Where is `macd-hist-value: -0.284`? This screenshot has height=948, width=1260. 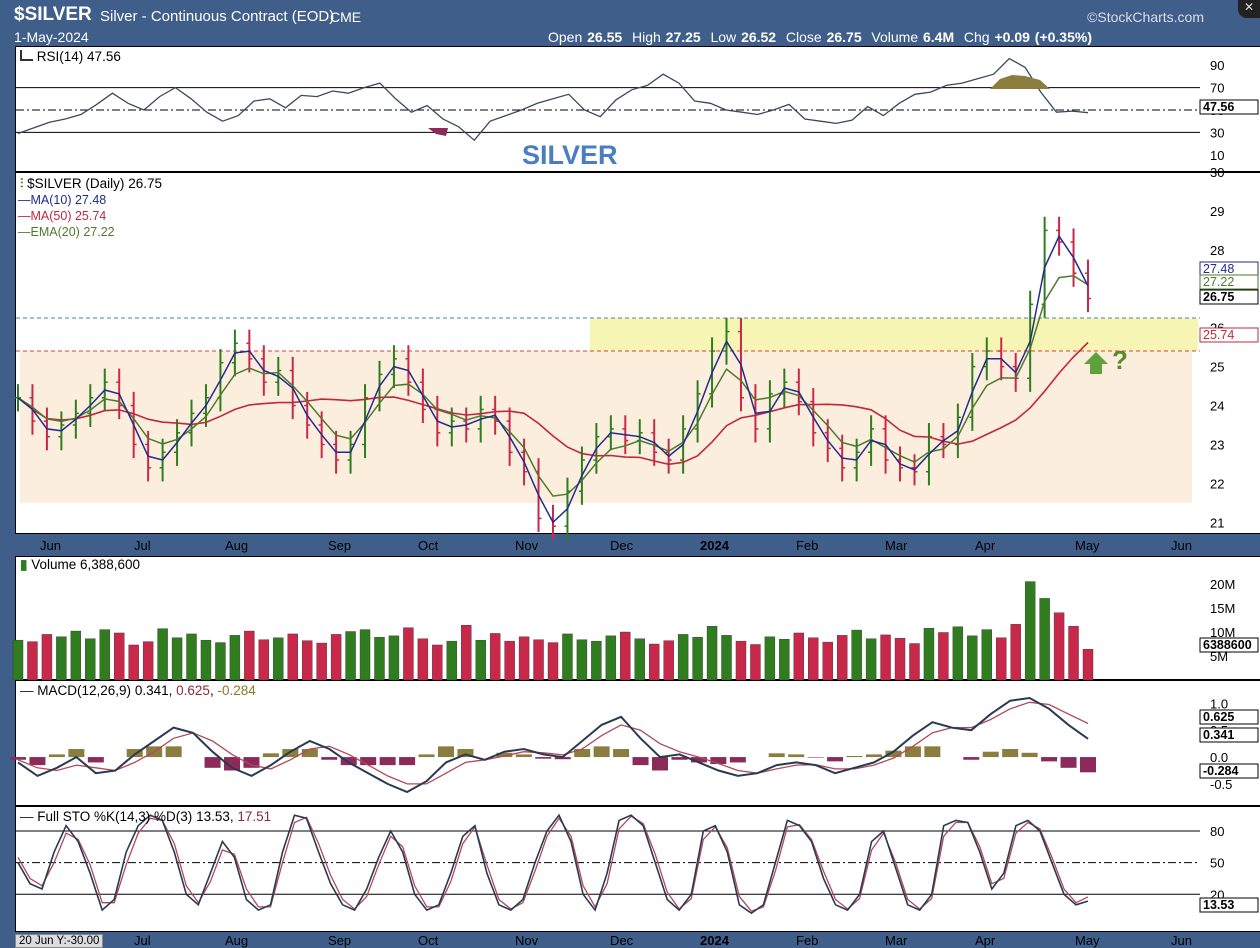 macd-hist-value: -0.284 is located at coordinates (236, 690).